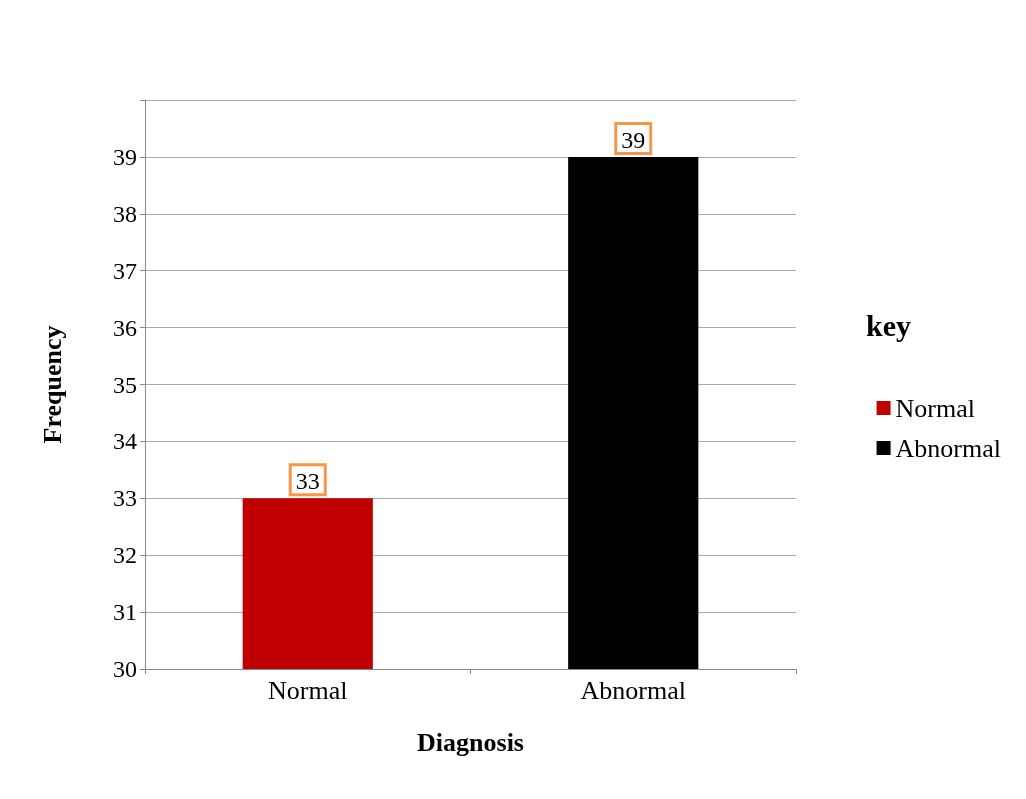  What do you see at coordinates (125, 327) in the screenshot?
I see `y-tick-label: 36` at bounding box center [125, 327].